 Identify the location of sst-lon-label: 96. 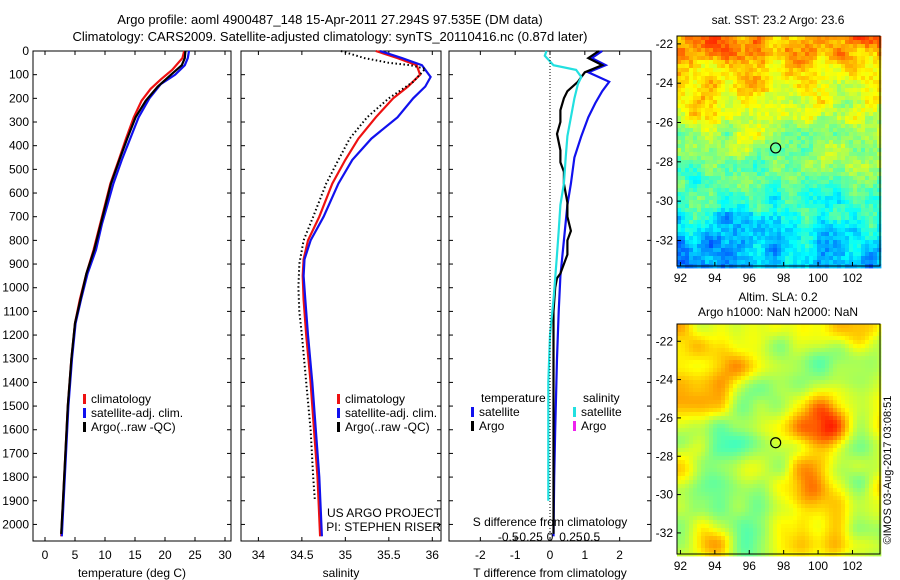
(750, 278).